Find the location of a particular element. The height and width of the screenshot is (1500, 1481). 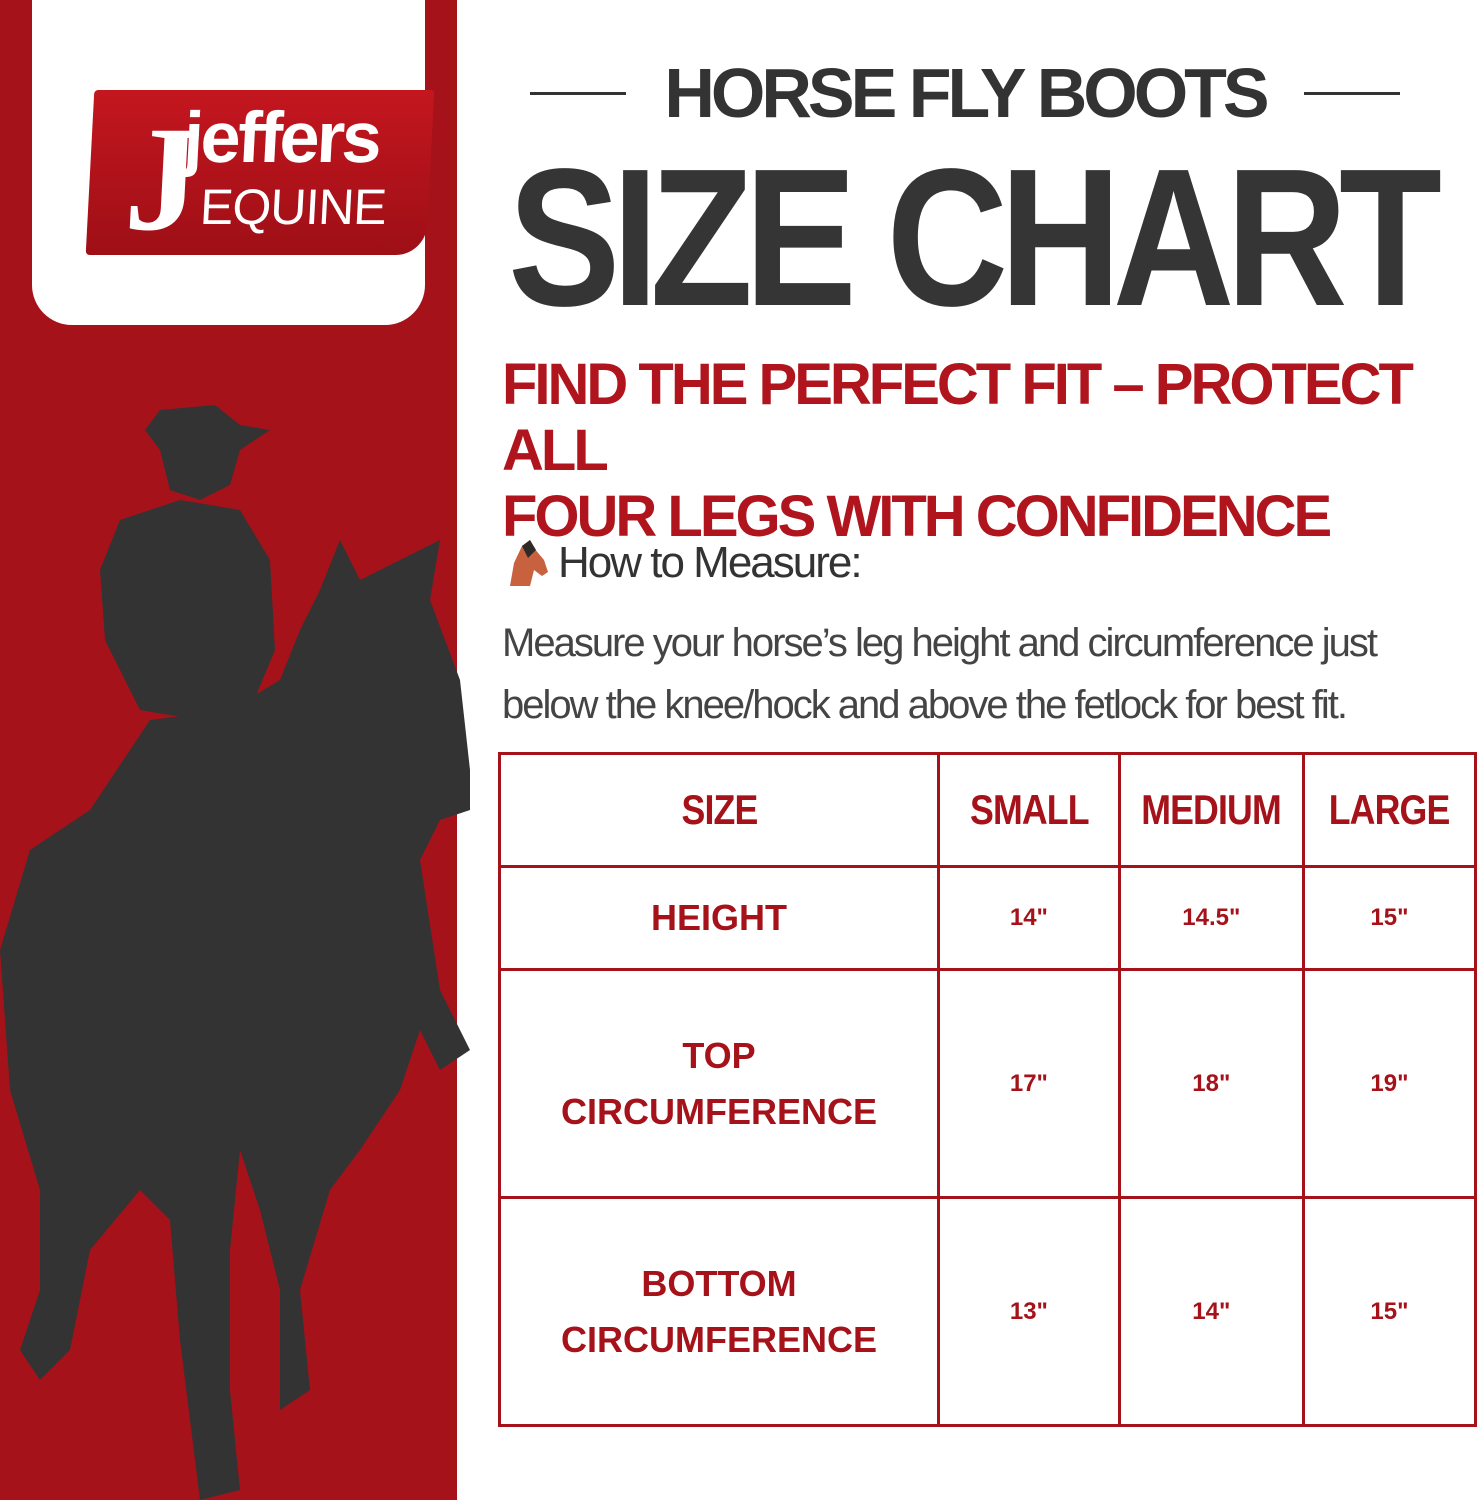

how-to-measure-label: How to Measure: is located at coordinates (710, 562).